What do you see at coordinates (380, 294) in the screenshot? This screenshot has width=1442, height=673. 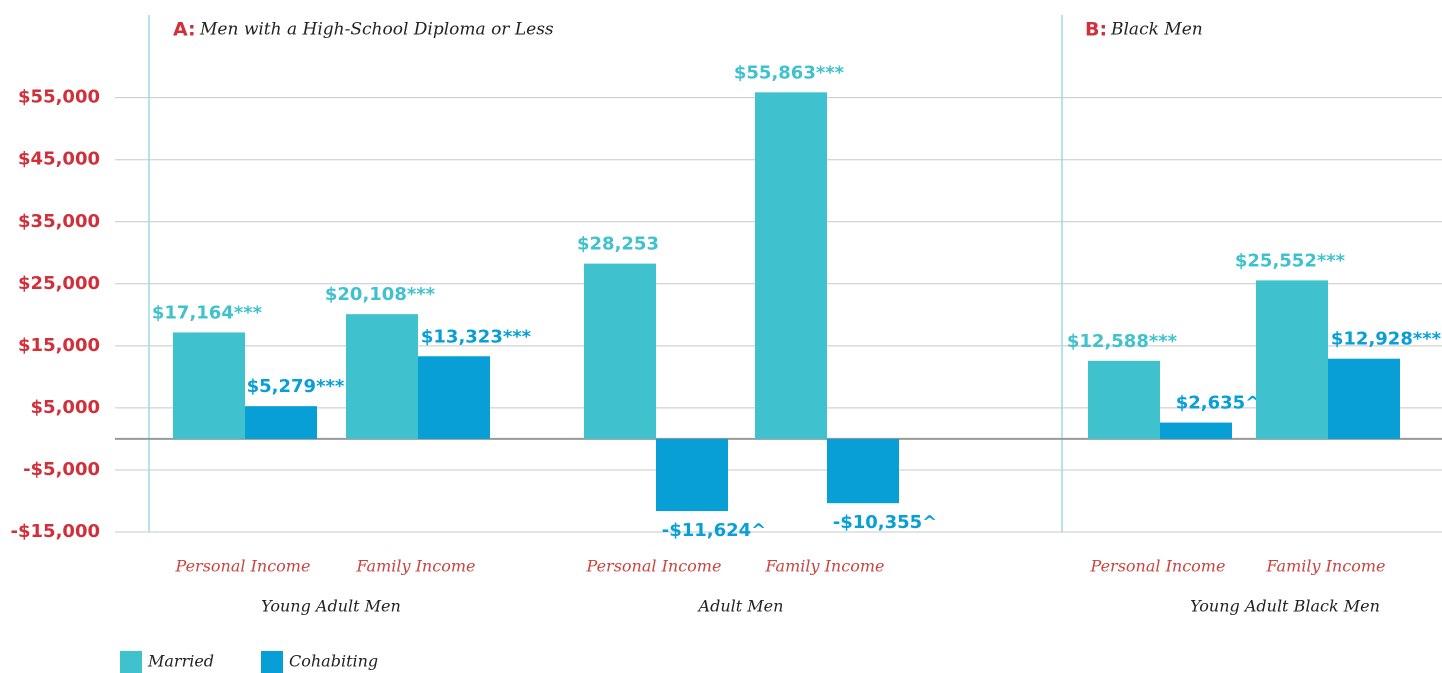 I see `value-label: $20,108***` at bounding box center [380, 294].